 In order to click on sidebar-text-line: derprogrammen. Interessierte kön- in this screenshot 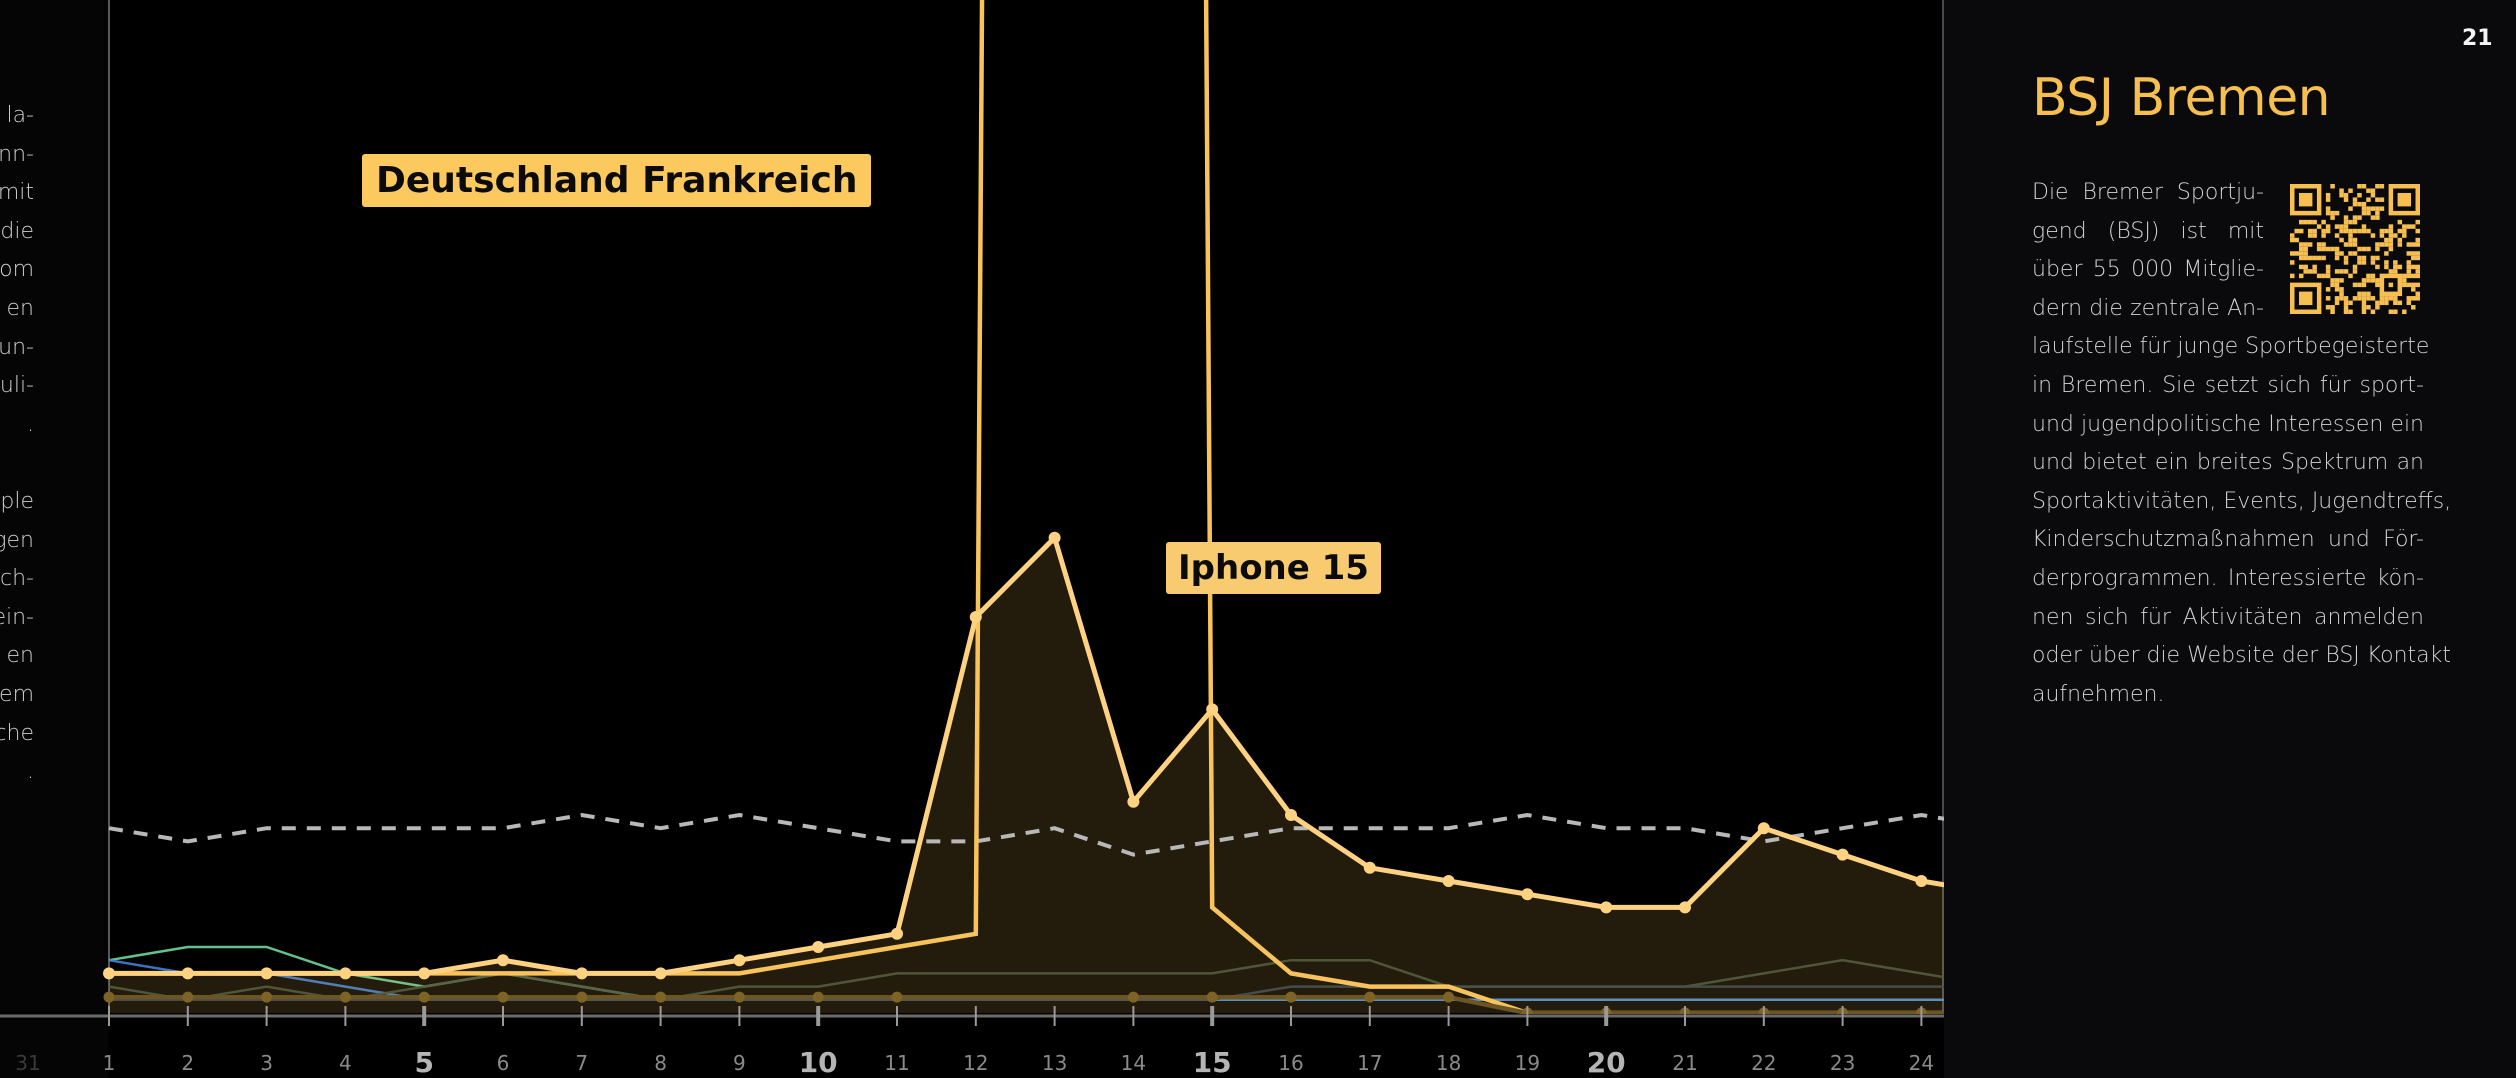, I will do `click(2228, 578)`.